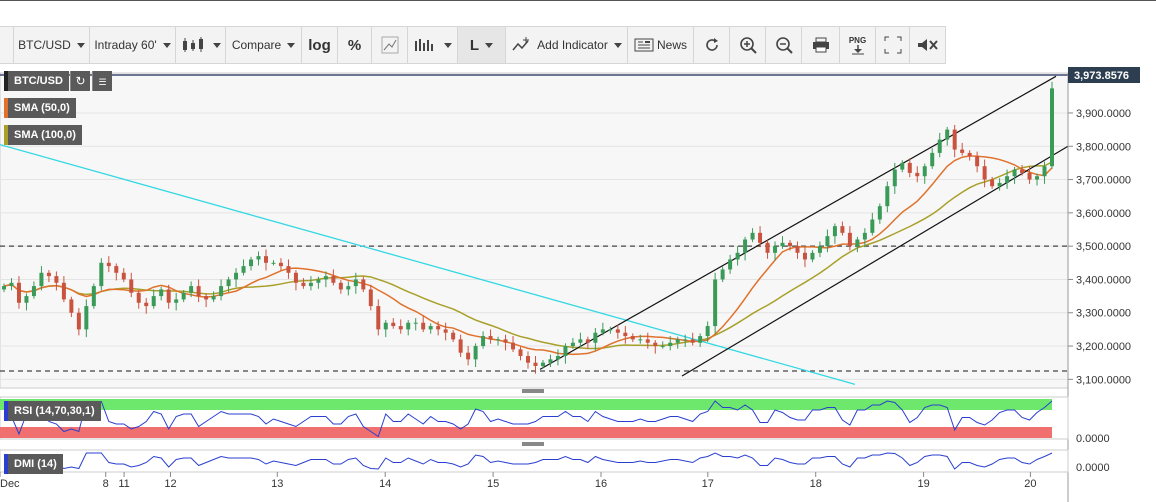 This screenshot has width=1156, height=502. Describe the element at coordinates (1103, 380) in the screenshot. I see `y-tick-label: 3,100.0000` at that location.